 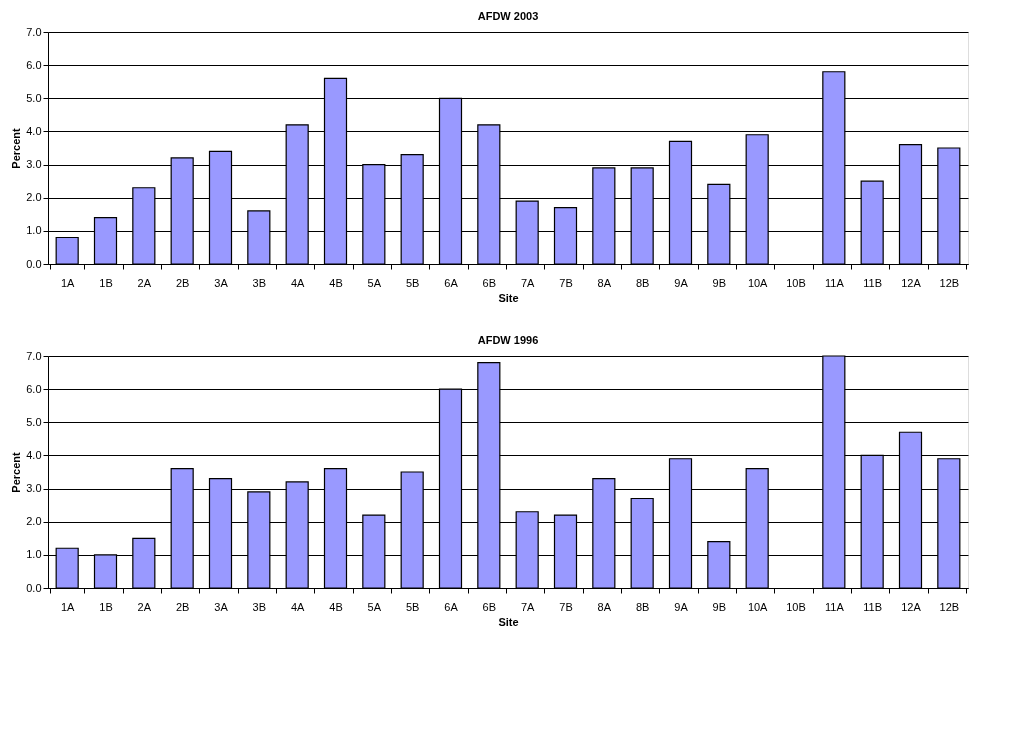 What do you see at coordinates (508, 340) in the screenshot?
I see `chart-title: AFDW 1996` at bounding box center [508, 340].